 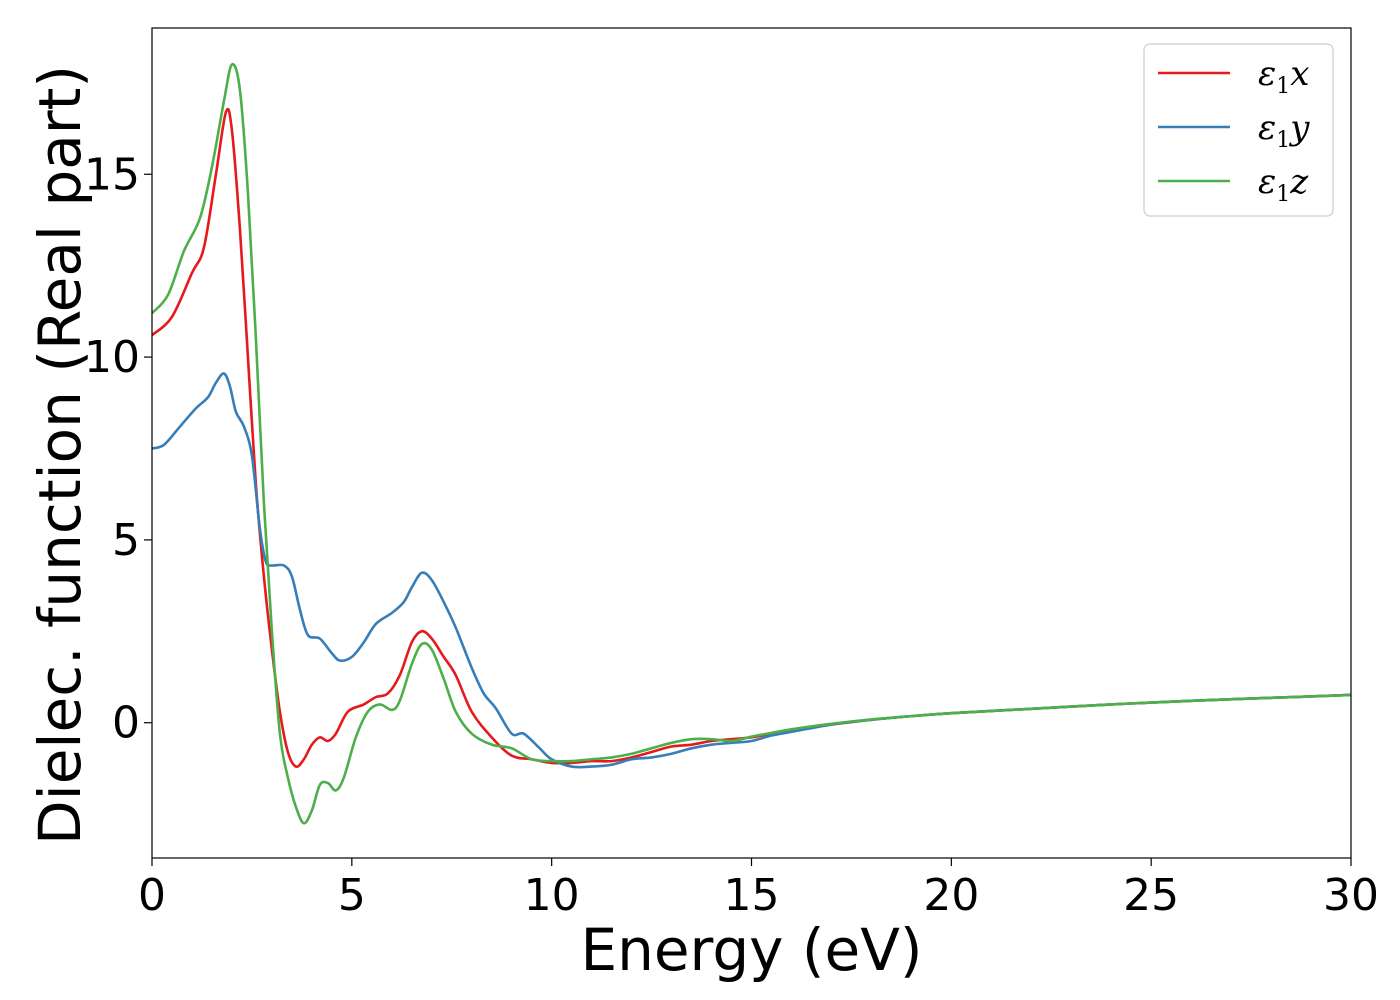 I want to click on legend-box, so click(x=1238, y=130).